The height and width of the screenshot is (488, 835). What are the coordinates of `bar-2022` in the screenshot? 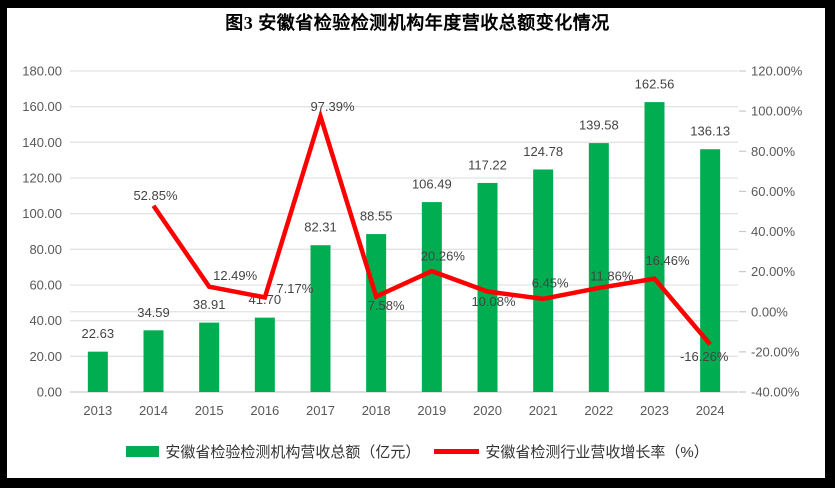 It's located at (598, 267).